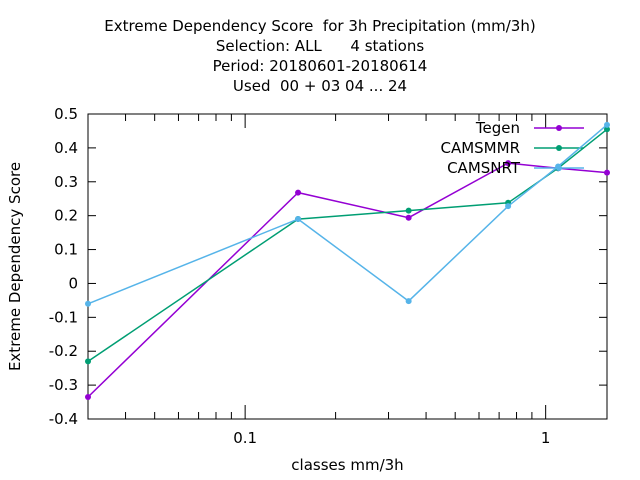  What do you see at coordinates (73, 283) in the screenshot?
I see `y-tick-label: 0` at bounding box center [73, 283].